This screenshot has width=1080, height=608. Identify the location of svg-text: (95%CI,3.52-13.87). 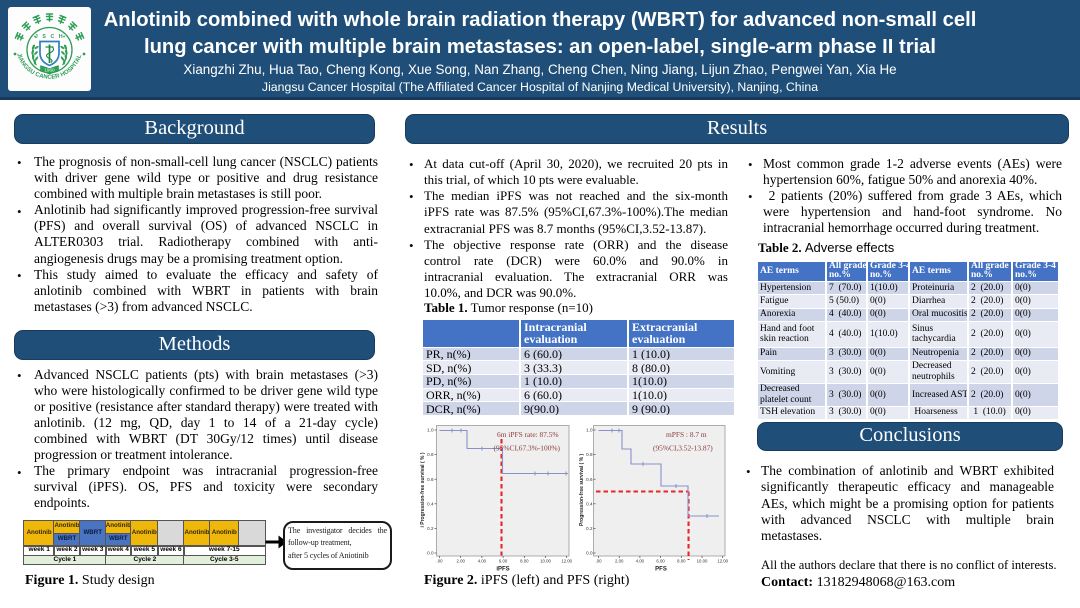
(683, 448).